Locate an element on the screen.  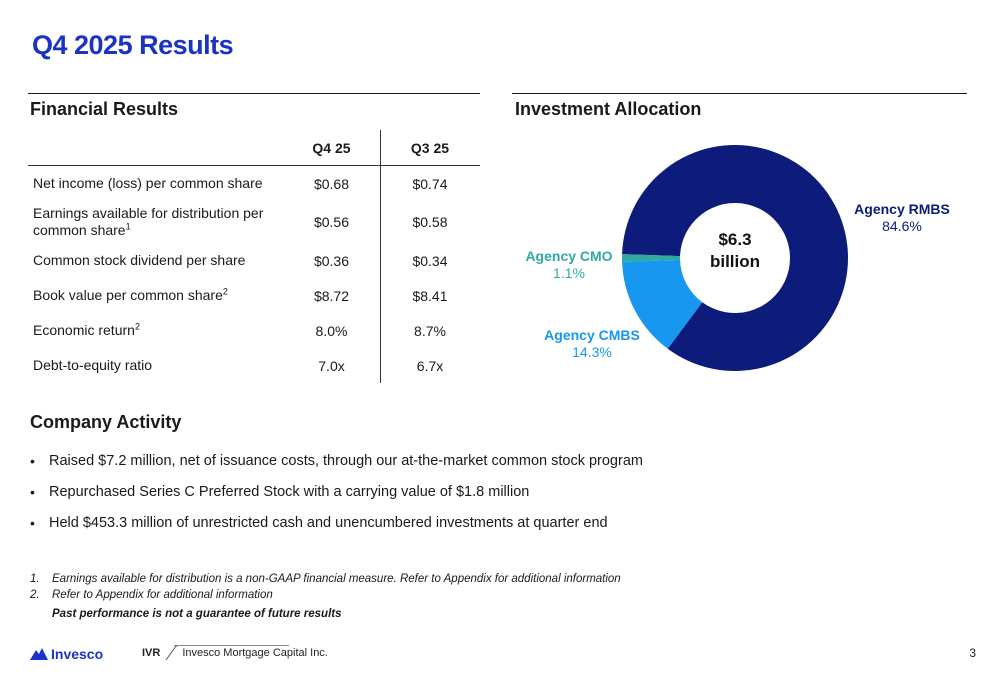
donut-slice-agency-rmbs is located at coordinates (735, 258).